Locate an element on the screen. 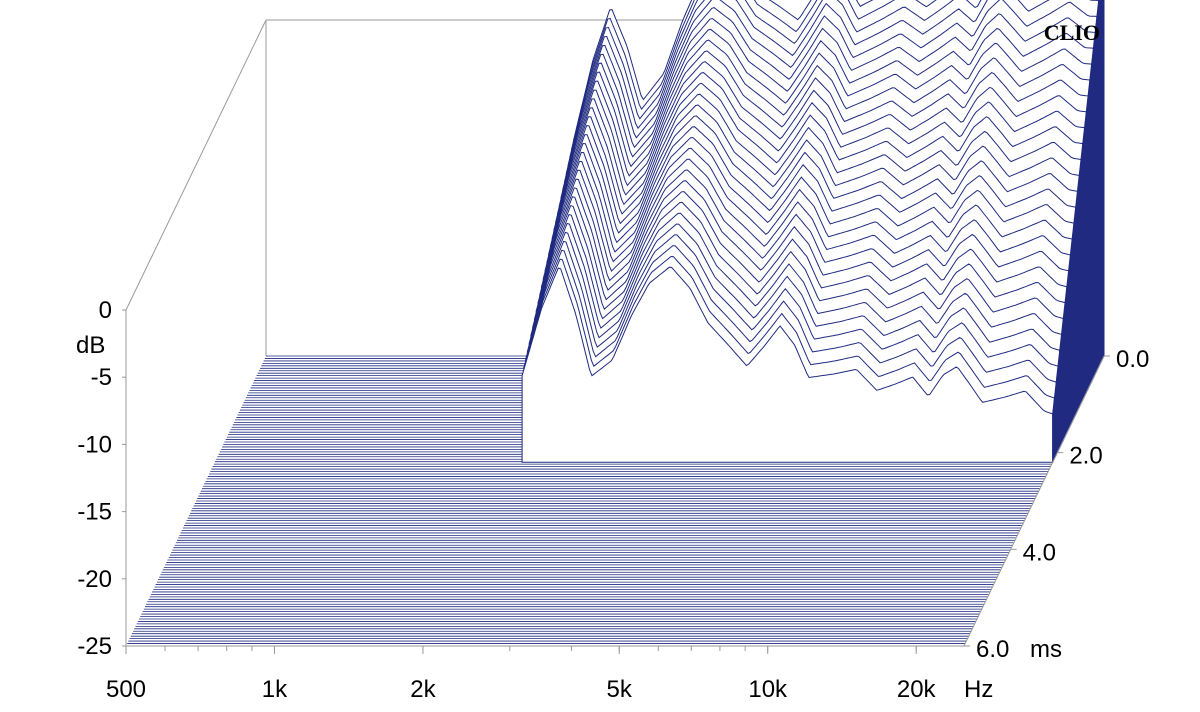 Image resolution: width=1200 pixels, height=712 pixels. x-axis-unit: Hz is located at coordinates (978, 689).